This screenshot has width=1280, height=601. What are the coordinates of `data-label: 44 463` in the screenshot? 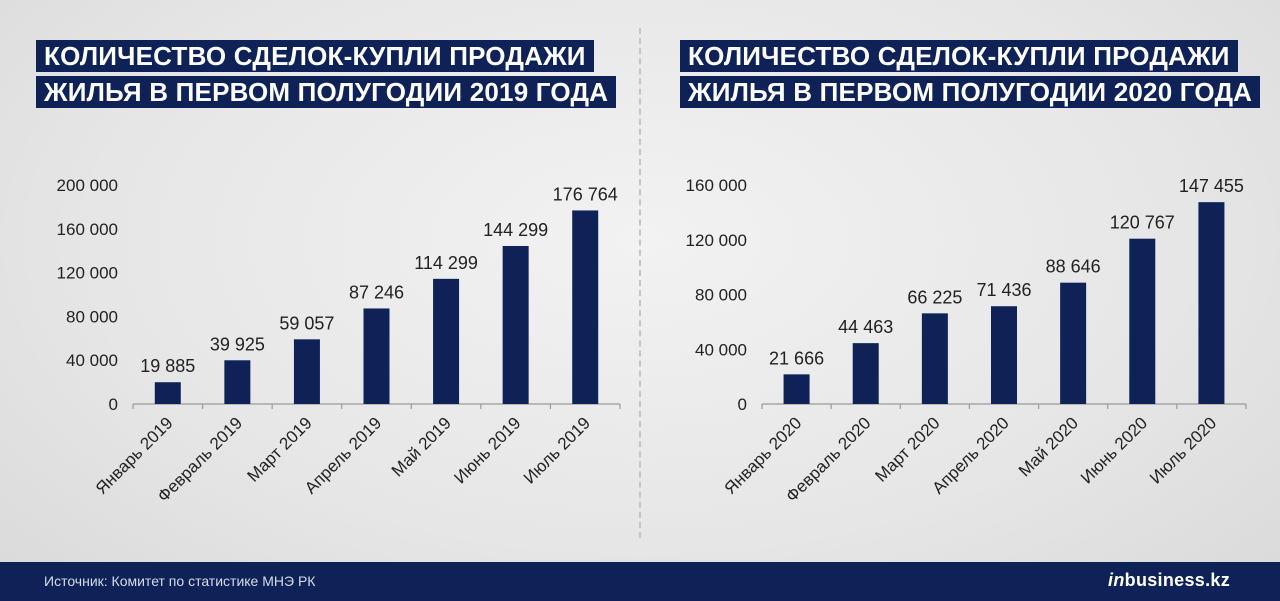 It's located at (865, 327).